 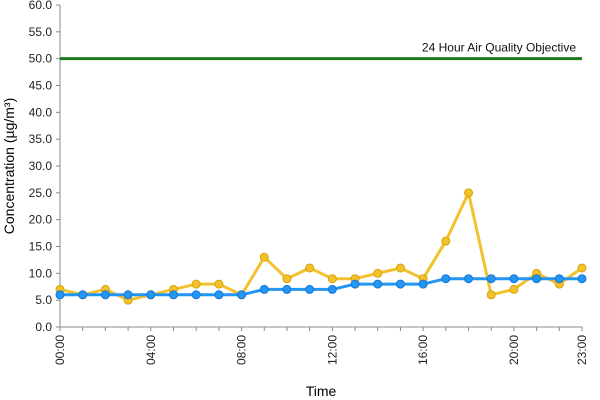 I want to click on x-tick-label: 04:00, so click(x=151, y=350).